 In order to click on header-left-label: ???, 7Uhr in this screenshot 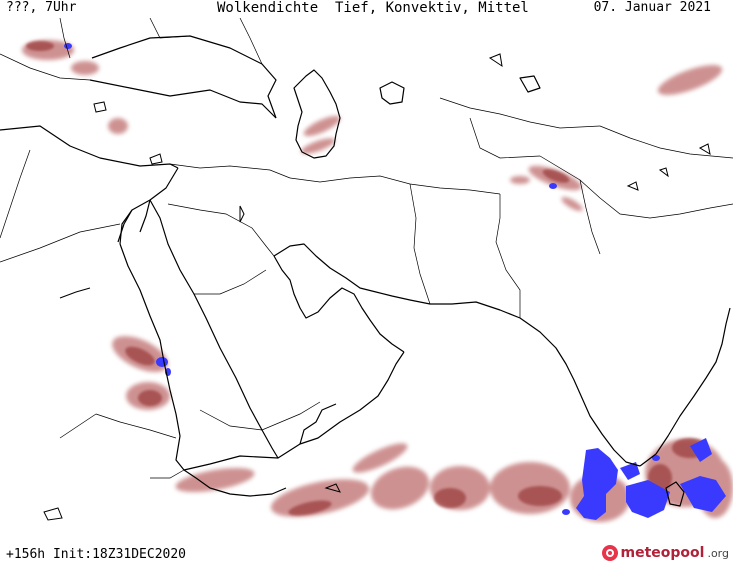, I will do `click(41, 7)`.